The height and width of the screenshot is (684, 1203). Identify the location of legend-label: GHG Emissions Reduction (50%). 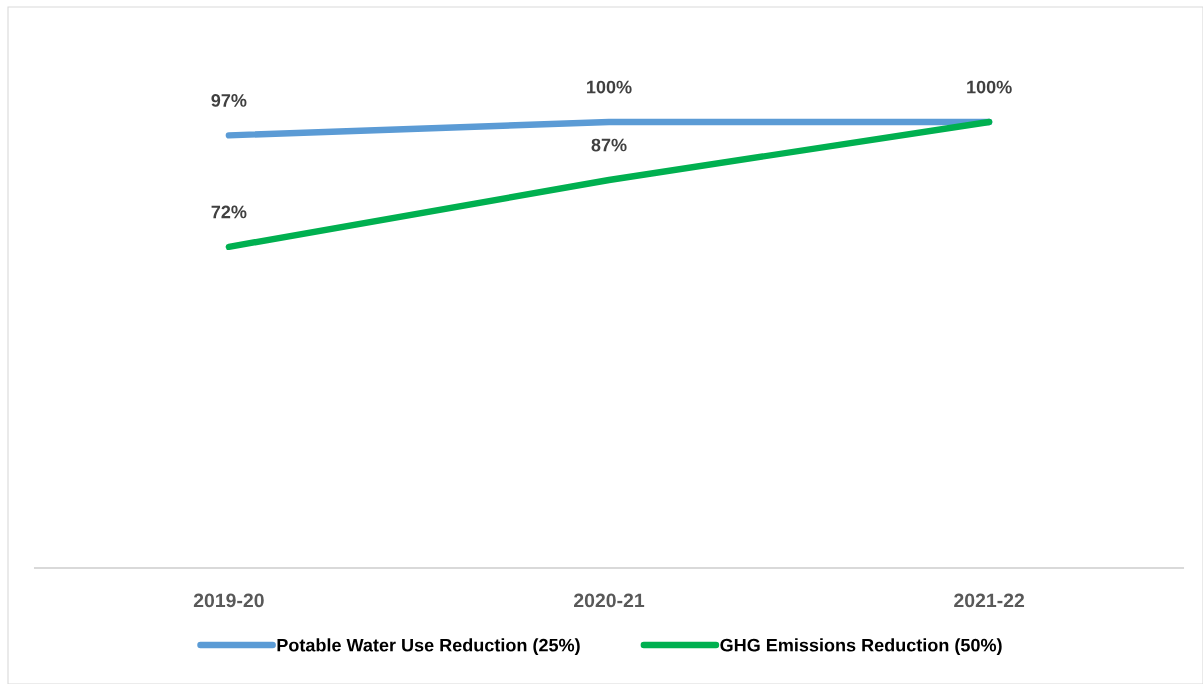
(861, 647).